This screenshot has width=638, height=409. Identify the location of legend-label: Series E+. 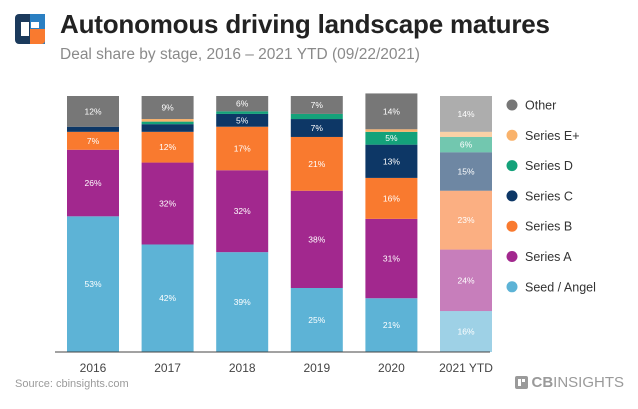
(552, 136).